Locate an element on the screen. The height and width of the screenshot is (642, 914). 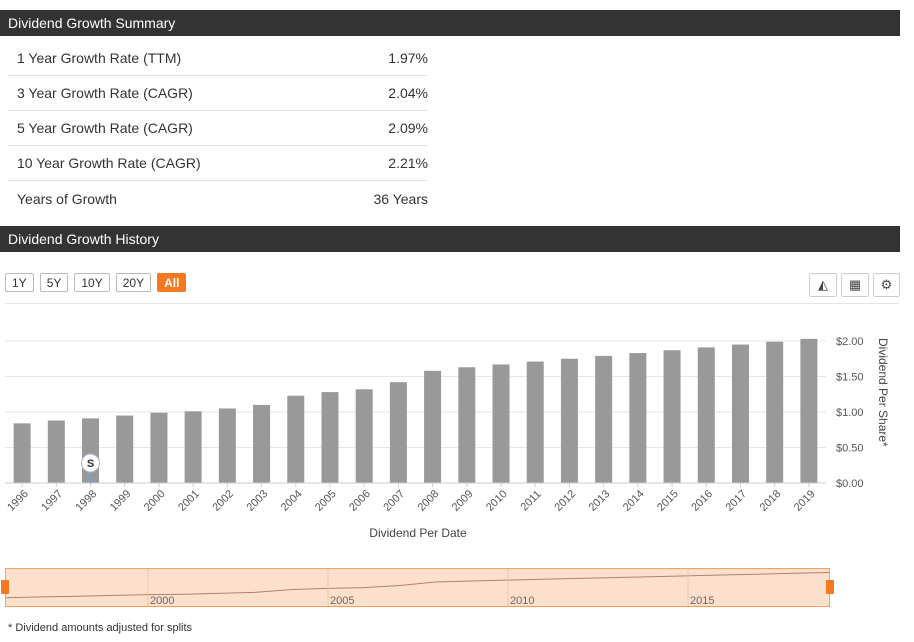
summary-row: 5 Year Growth Rate (CAGR) 2.09% is located at coordinates (218, 128).